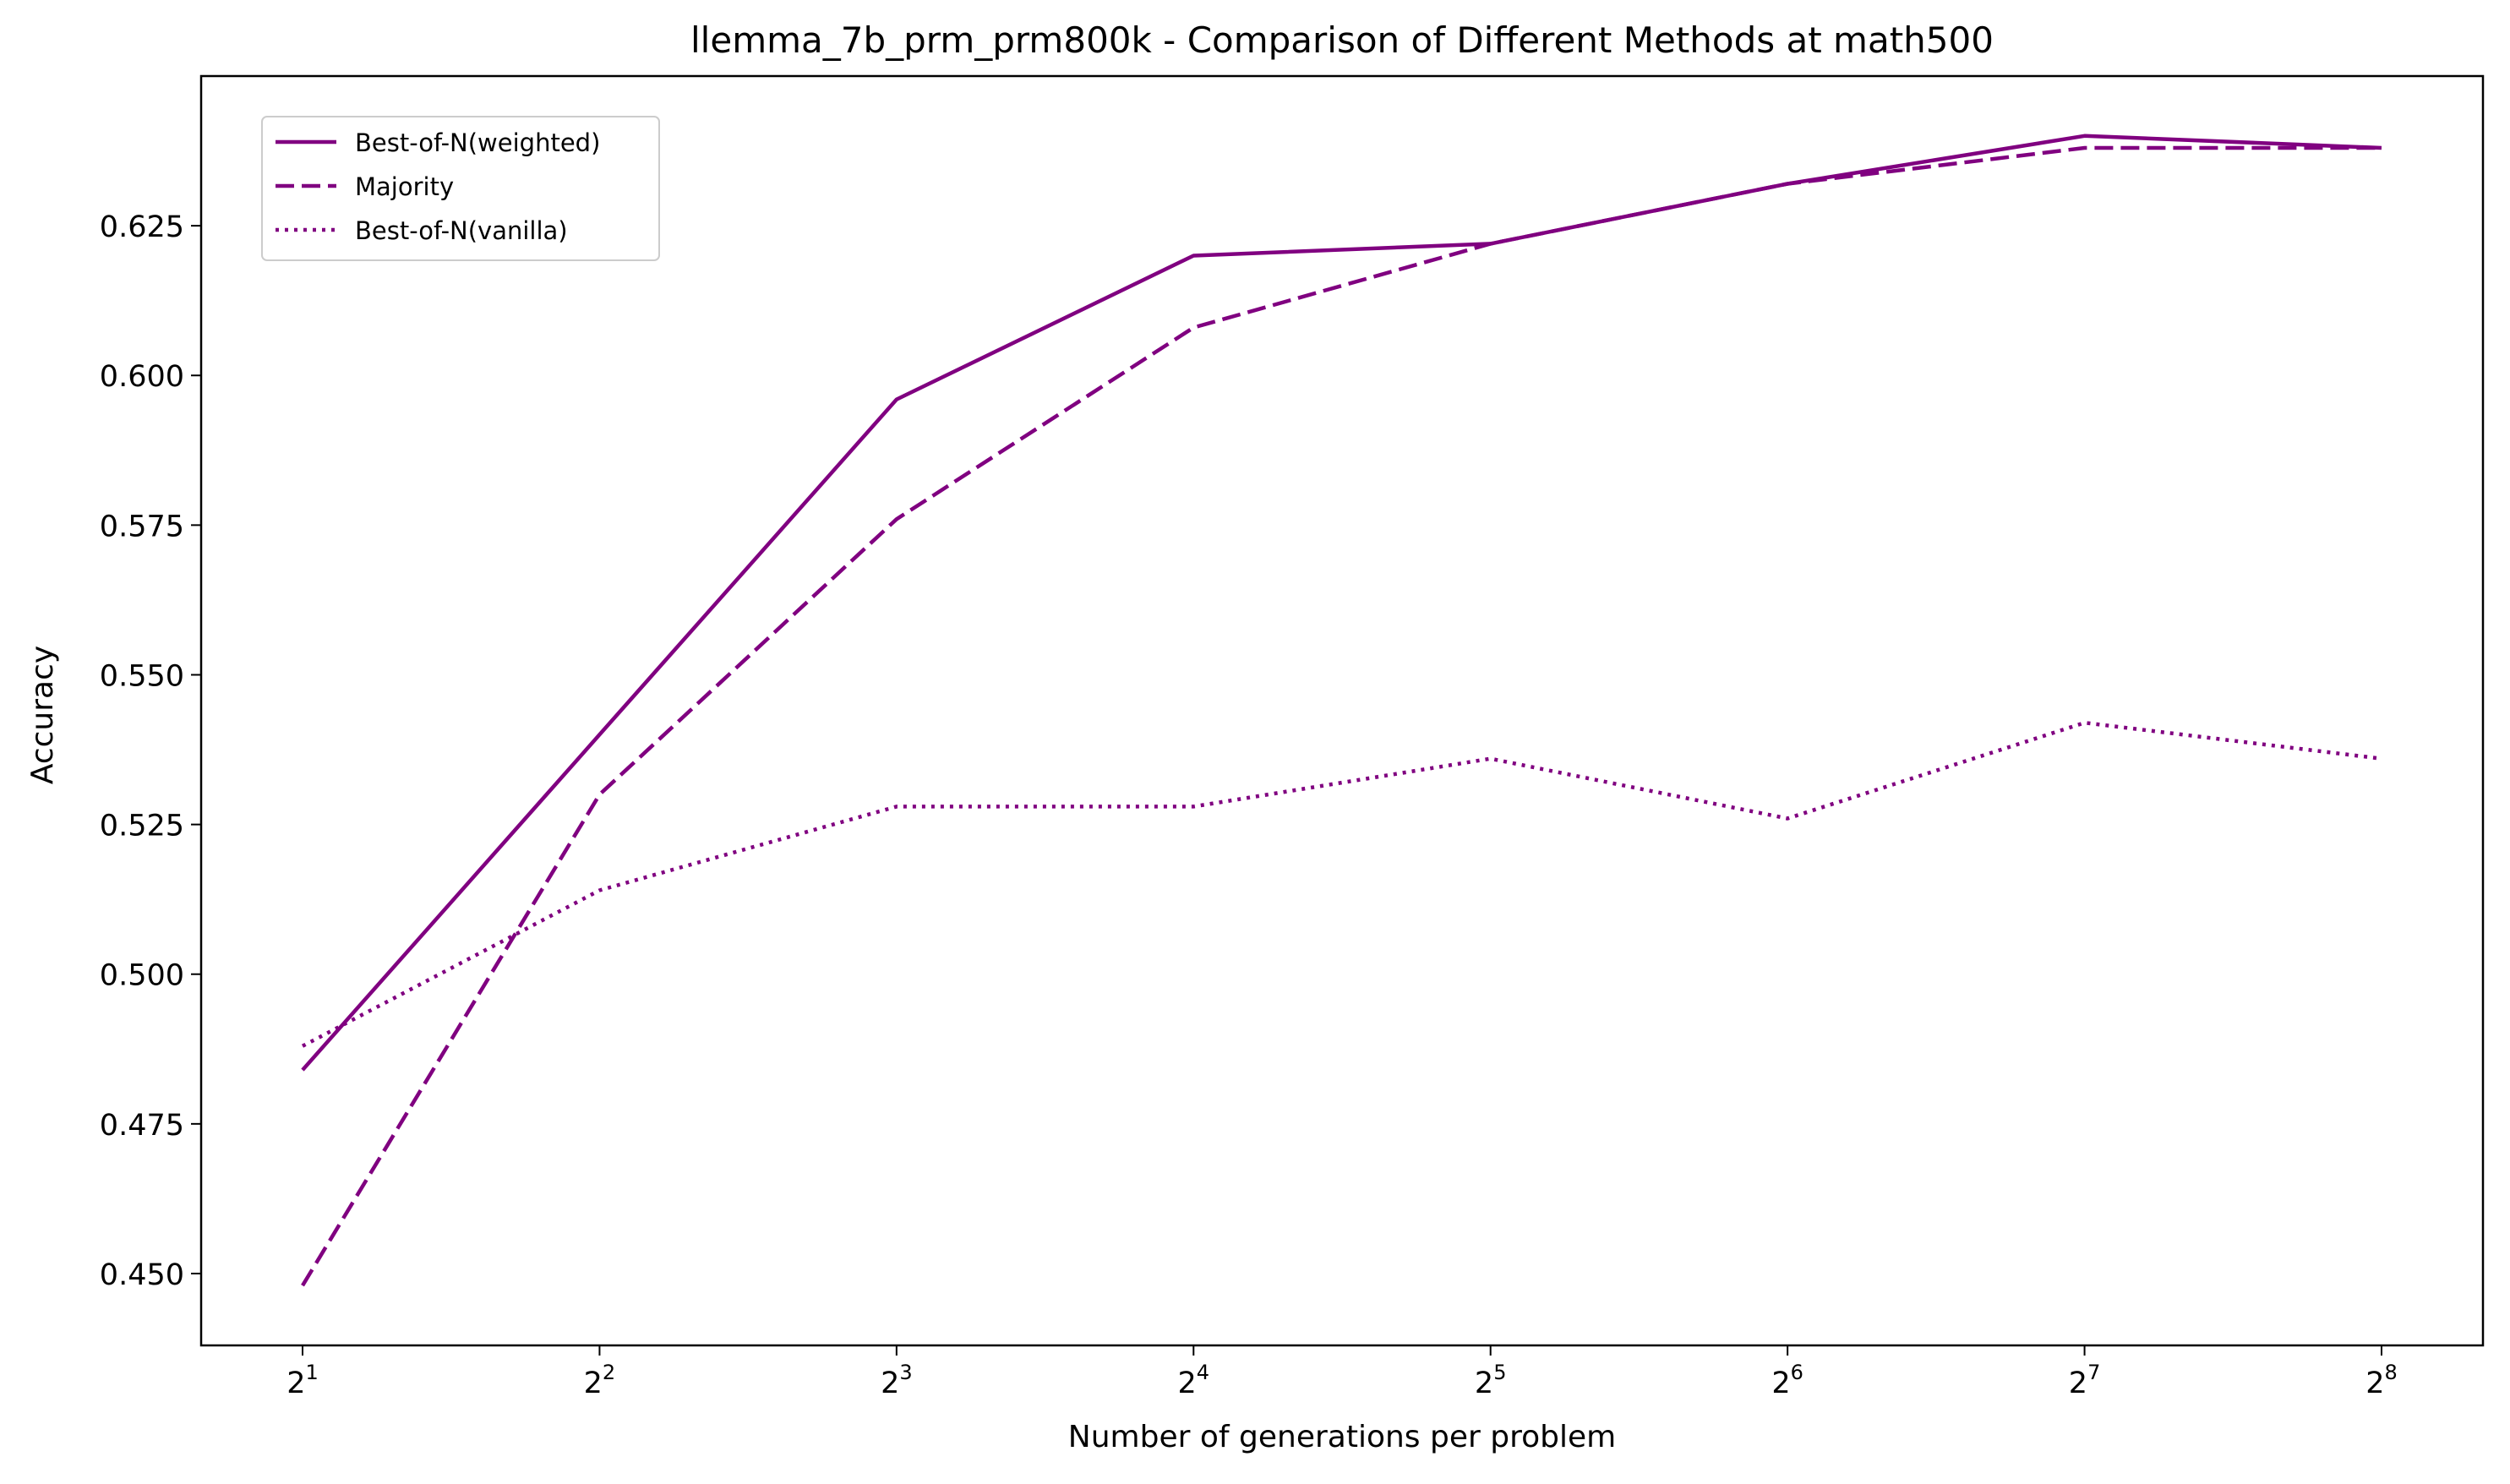 This screenshot has height=1484, width=2510. What do you see at coordinates (142, 227) in the screenshot?
I see `y-tick-label: 0.625` at bounding box center [142, 227].